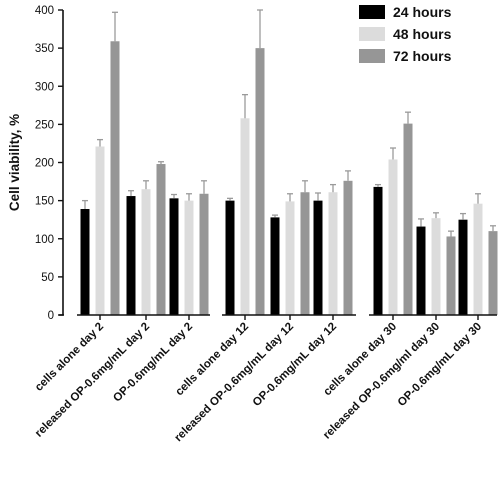  I want to click on y-tick-label: 100, so click(44, 240).